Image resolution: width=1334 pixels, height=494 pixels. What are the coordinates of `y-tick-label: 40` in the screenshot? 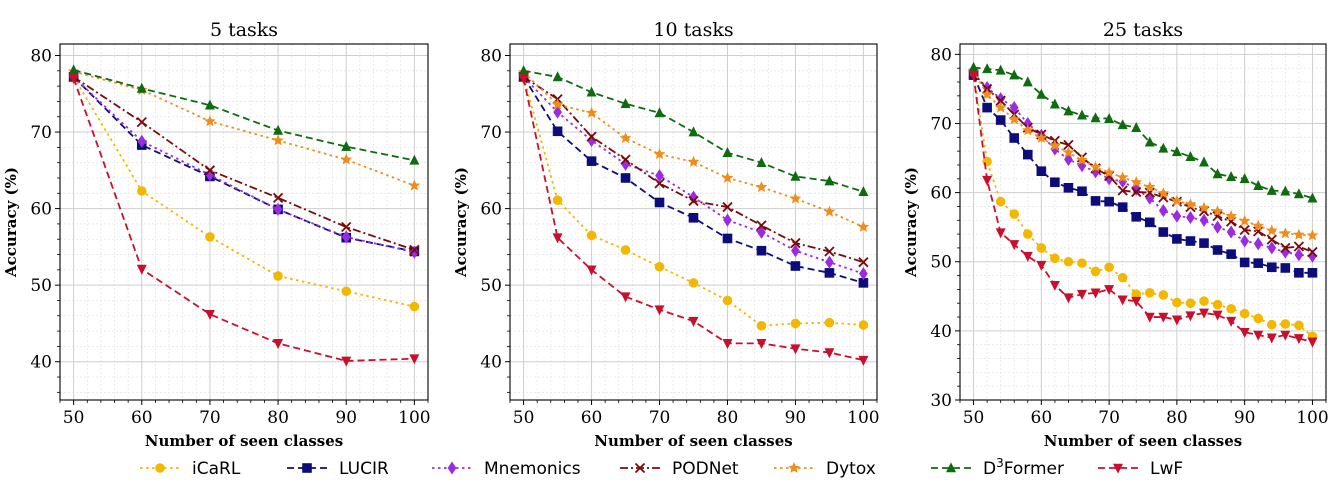 It's located at (41, 363).